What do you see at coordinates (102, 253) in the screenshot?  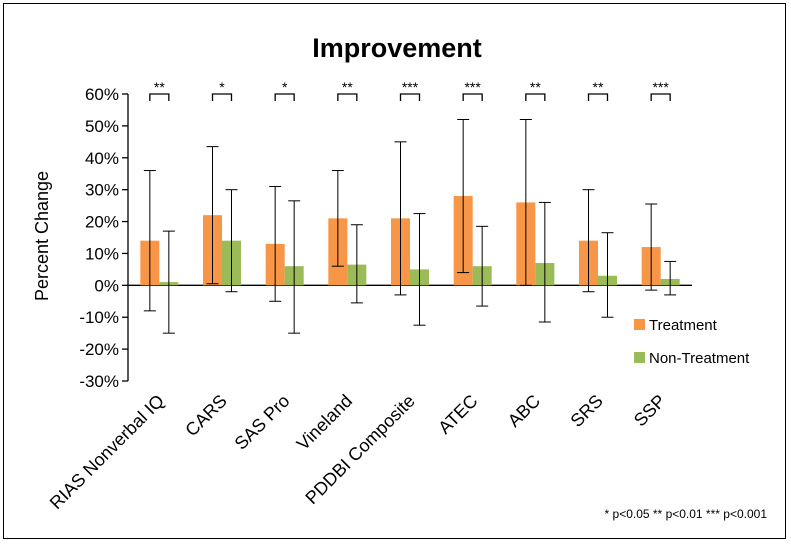 I see `y-tick-label: 10%` at bounding box center [102, 253].